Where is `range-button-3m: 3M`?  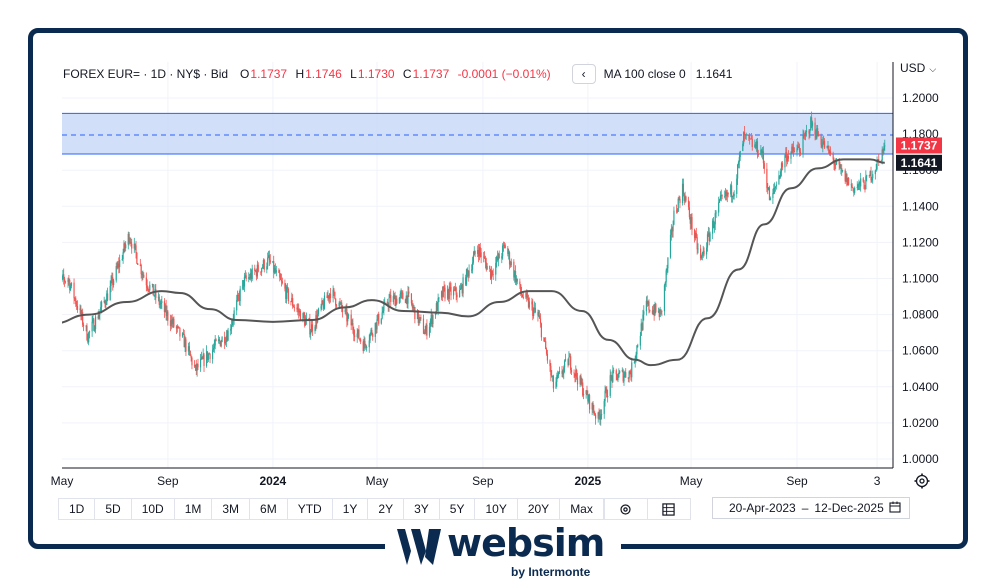 range-button-3m: 3M is located at coordinates (231, 509).